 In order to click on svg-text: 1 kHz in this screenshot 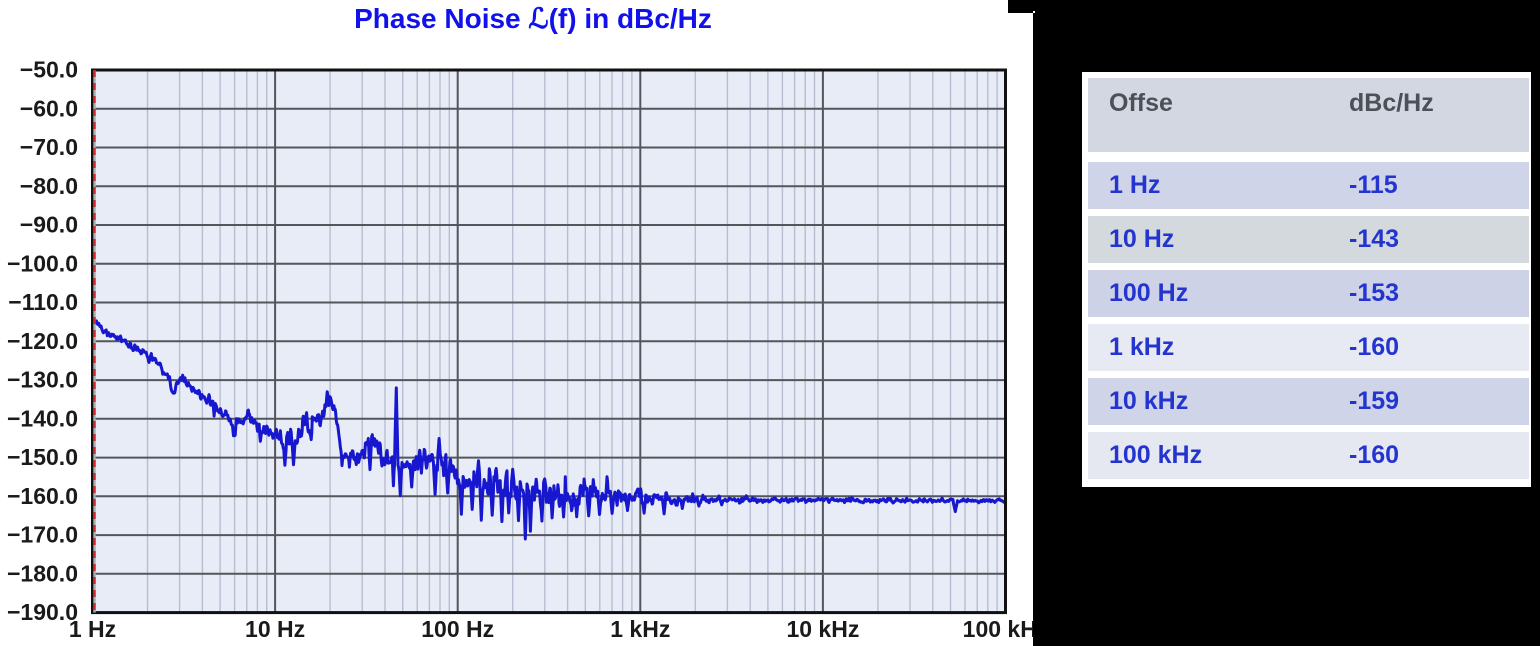, I will do `click(640, 629)`.